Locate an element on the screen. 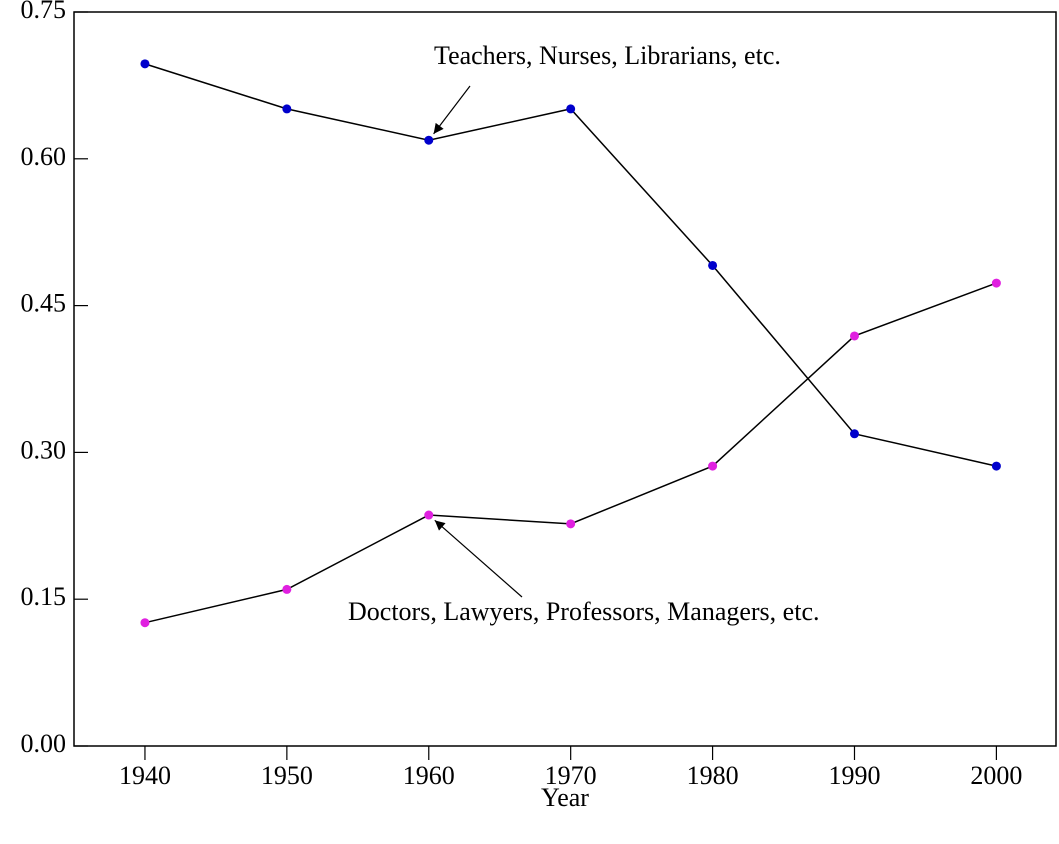  y-tick-label: 0.00 is located at coordinates (44, 743).